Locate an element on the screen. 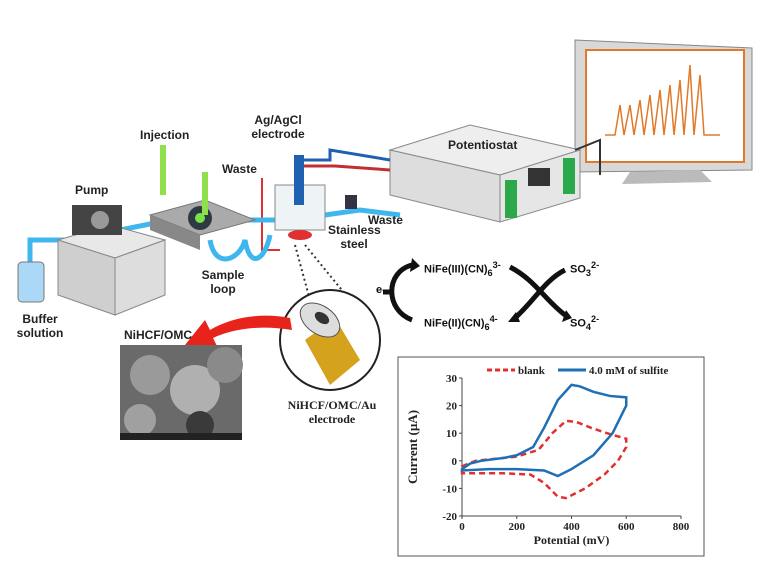 The width and height of the screenshot is (768, 576). label-injection: Injection is located at coordinates (165, 135).